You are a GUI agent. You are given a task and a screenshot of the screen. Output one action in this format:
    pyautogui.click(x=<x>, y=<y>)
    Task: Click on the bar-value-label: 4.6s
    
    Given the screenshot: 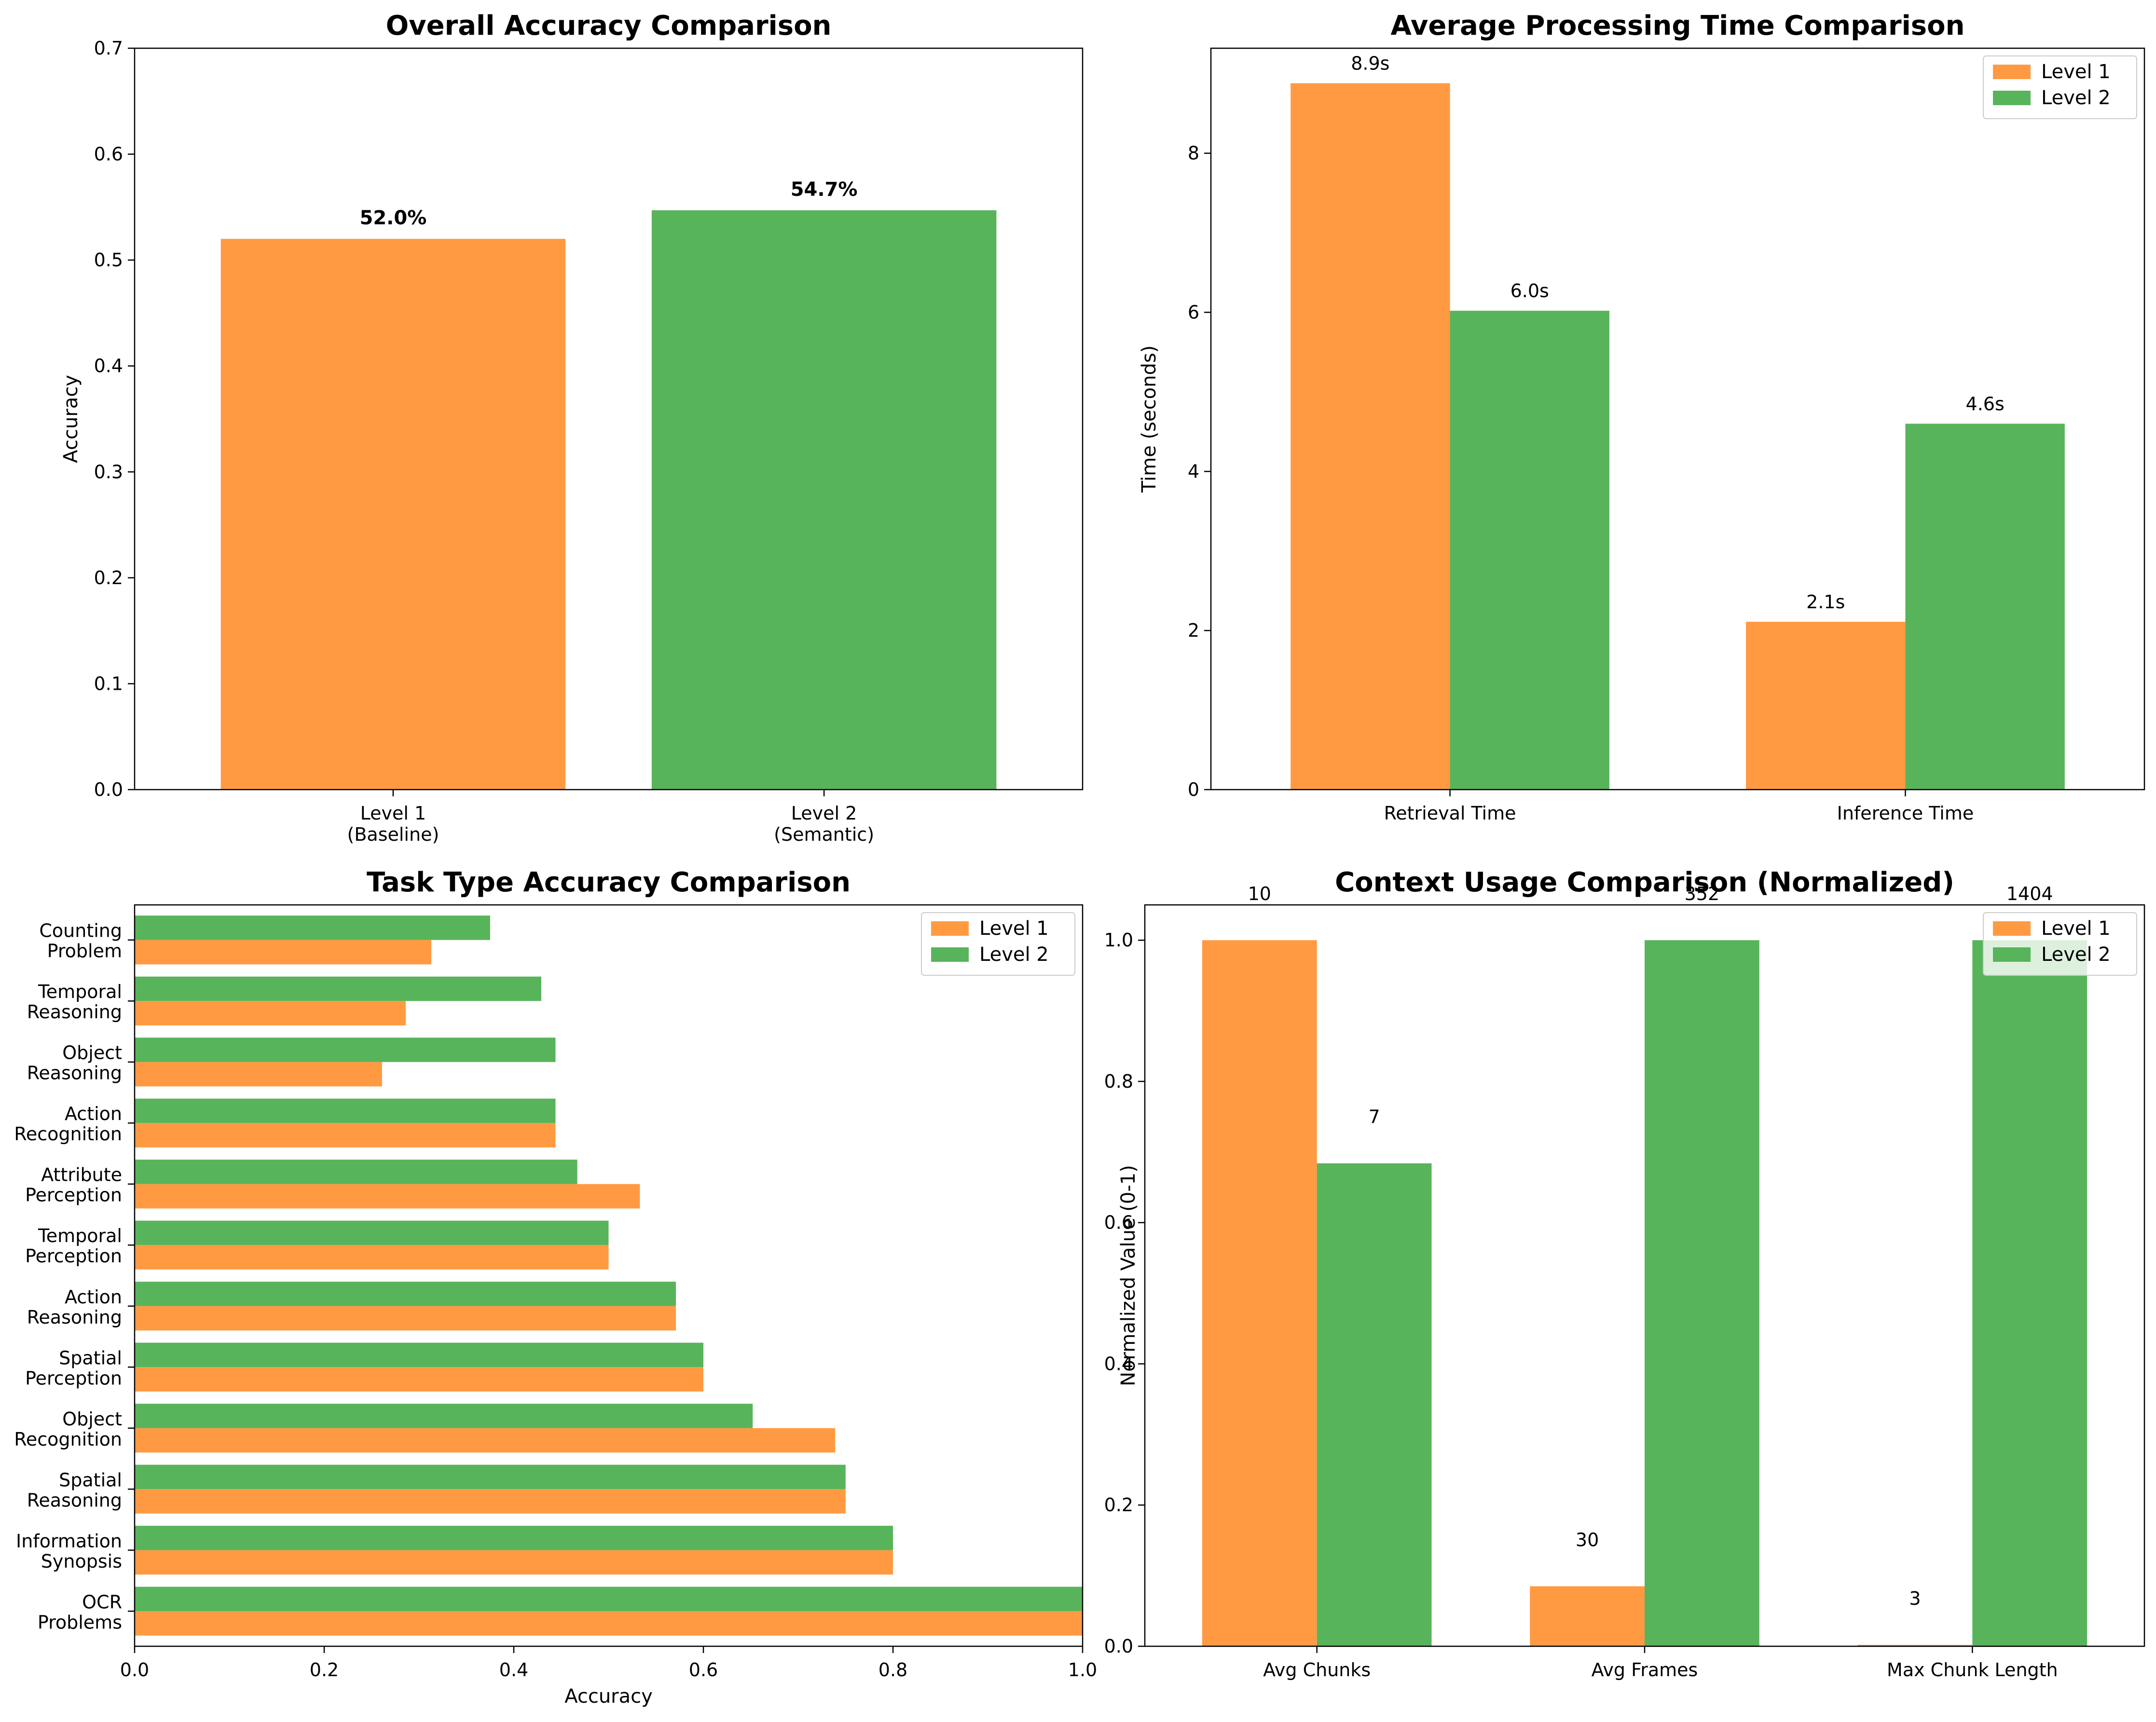 What is the action you would take?
    pyautogui.click(x=1986, y=403)
    